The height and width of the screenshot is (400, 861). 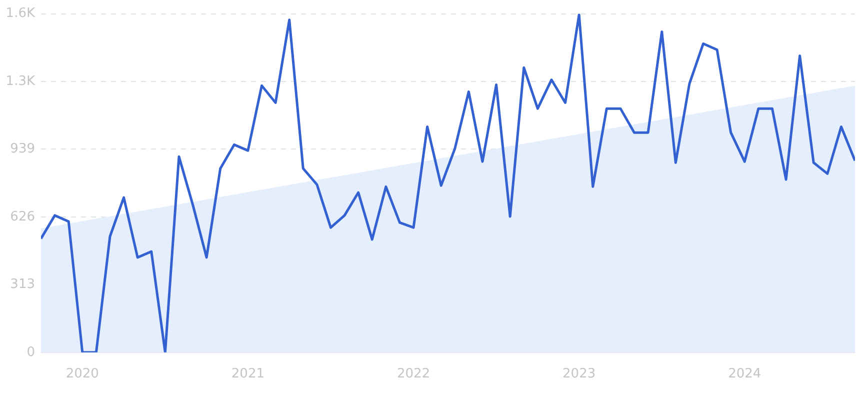 What do you see at coordinates (22, 216) in the screenshot?
I see `y-tick-label: 626` at bounding box center [22, 216].